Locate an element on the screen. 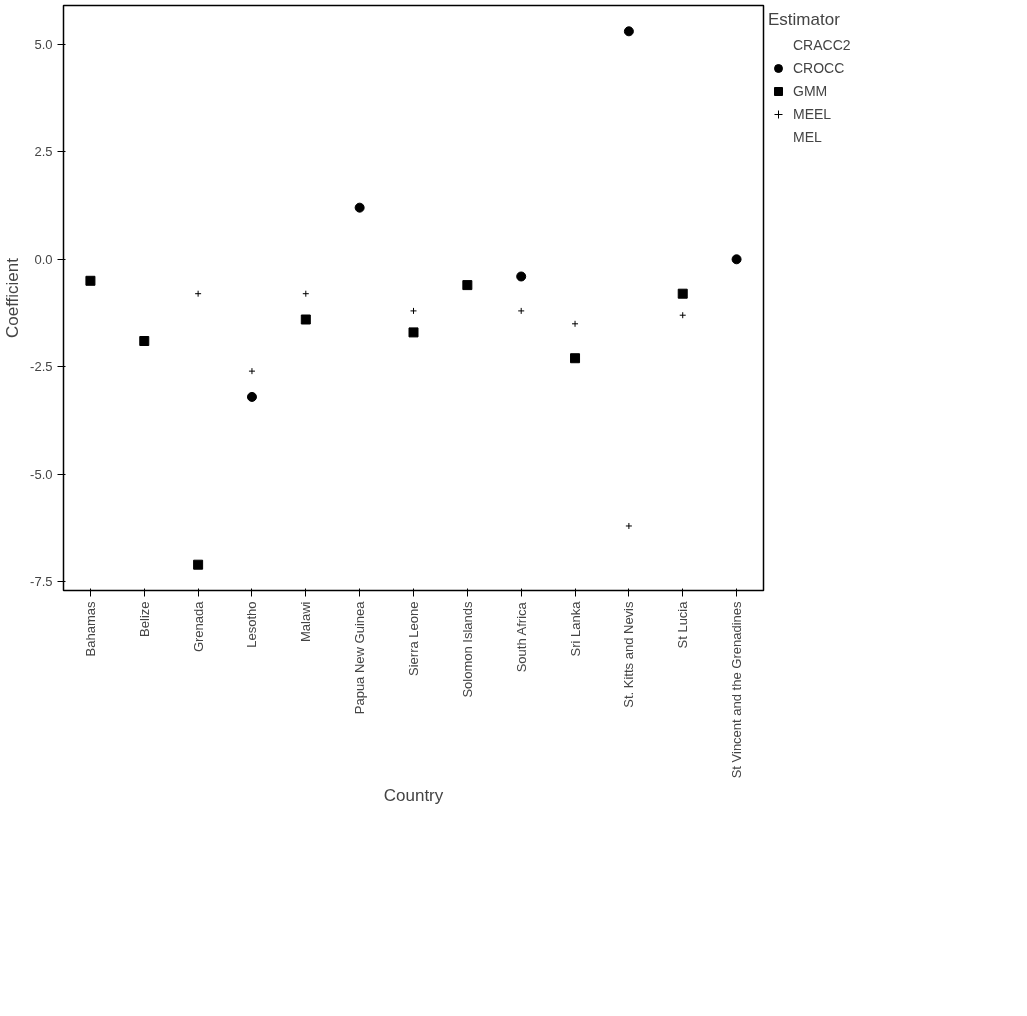 The height and width of the screenshot is (1016, 1027). legend-title: Estimator is located at coordinates (804, 20).